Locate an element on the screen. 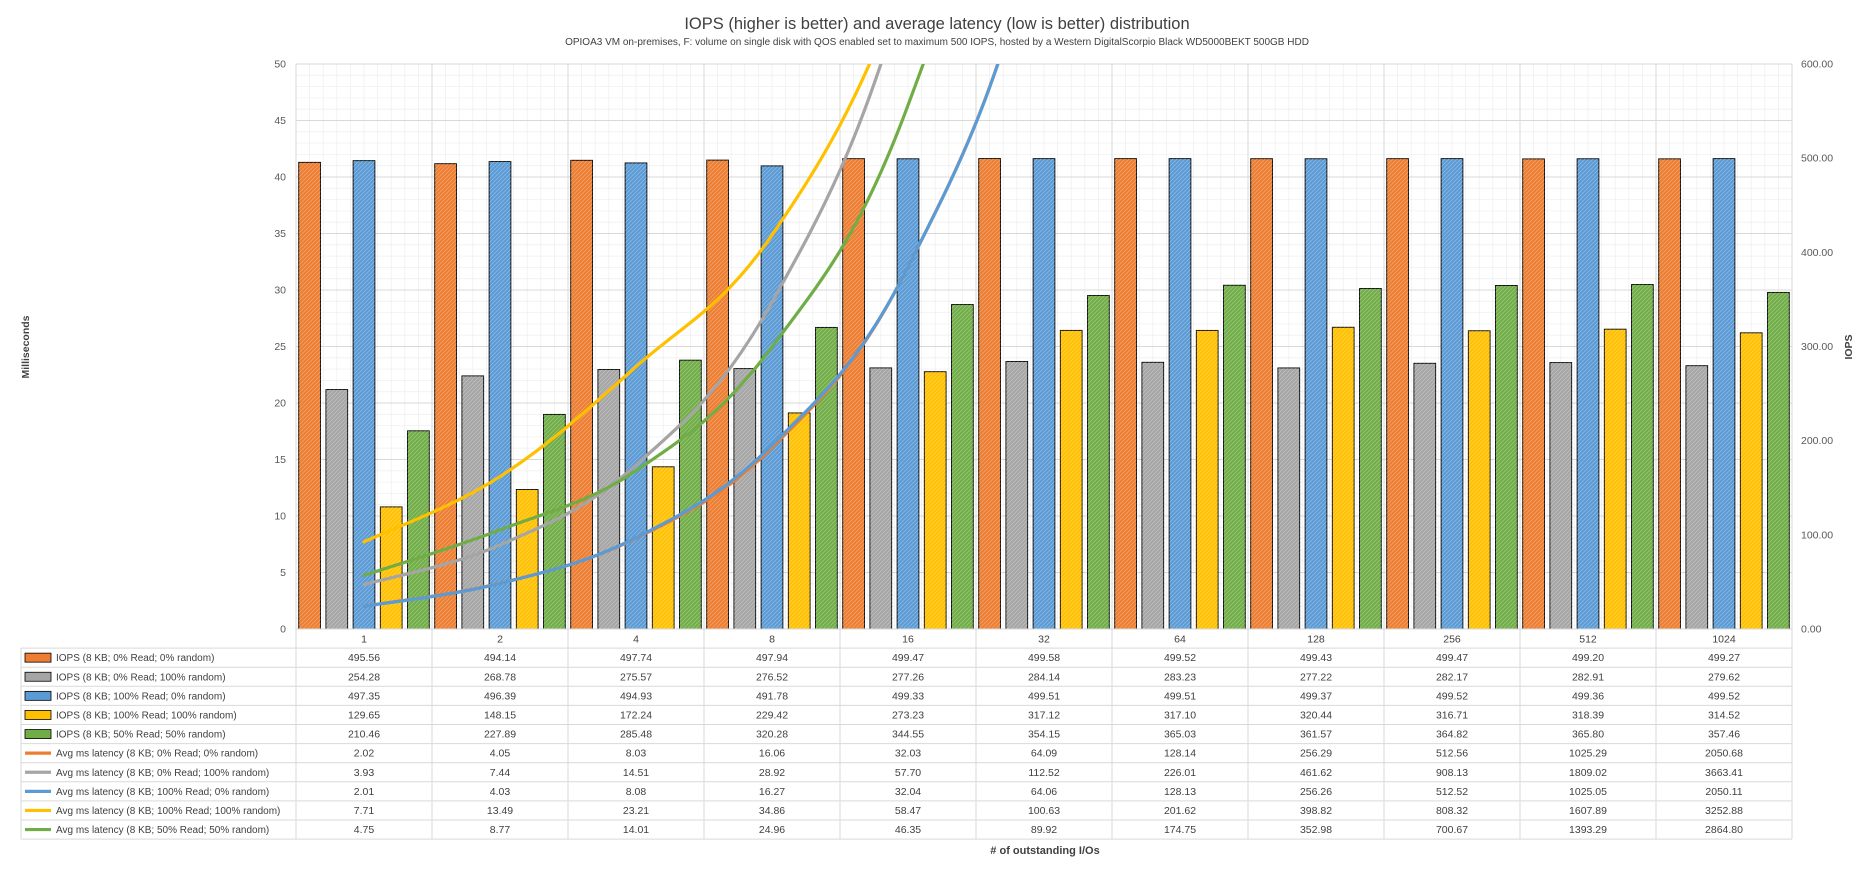 The width and height of the screenshot is (1873, 875). table-value: 268.78 is located at coordinates (500, 677).